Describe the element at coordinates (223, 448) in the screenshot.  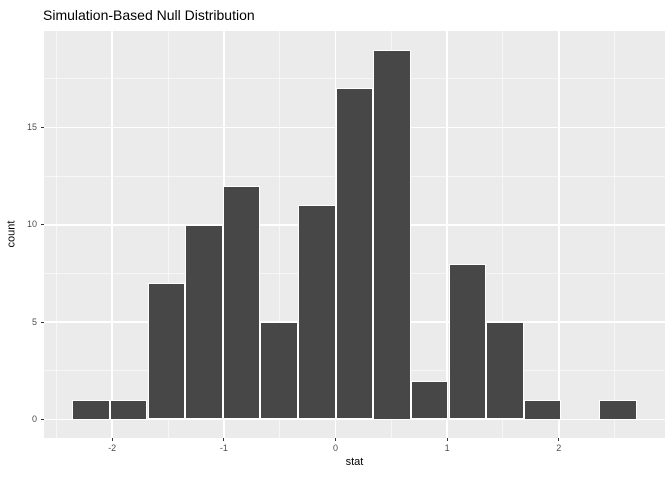
I see `x-tick-label: -1` at that location.